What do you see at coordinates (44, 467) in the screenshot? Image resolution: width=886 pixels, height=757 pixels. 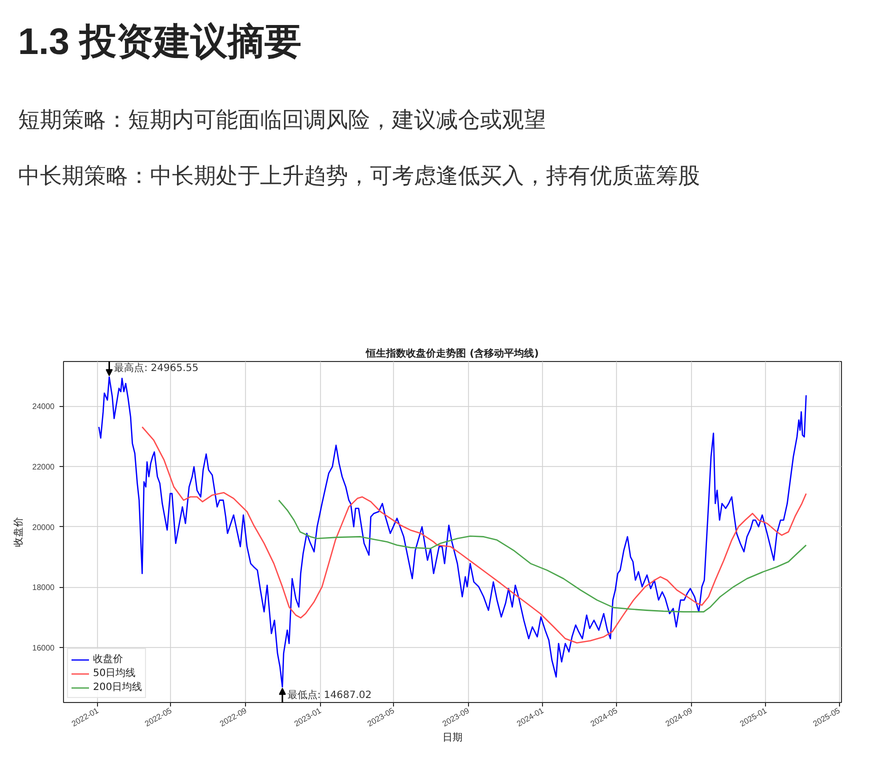 I see `y-tick-label: 22000` at bounding box center [44, 467].